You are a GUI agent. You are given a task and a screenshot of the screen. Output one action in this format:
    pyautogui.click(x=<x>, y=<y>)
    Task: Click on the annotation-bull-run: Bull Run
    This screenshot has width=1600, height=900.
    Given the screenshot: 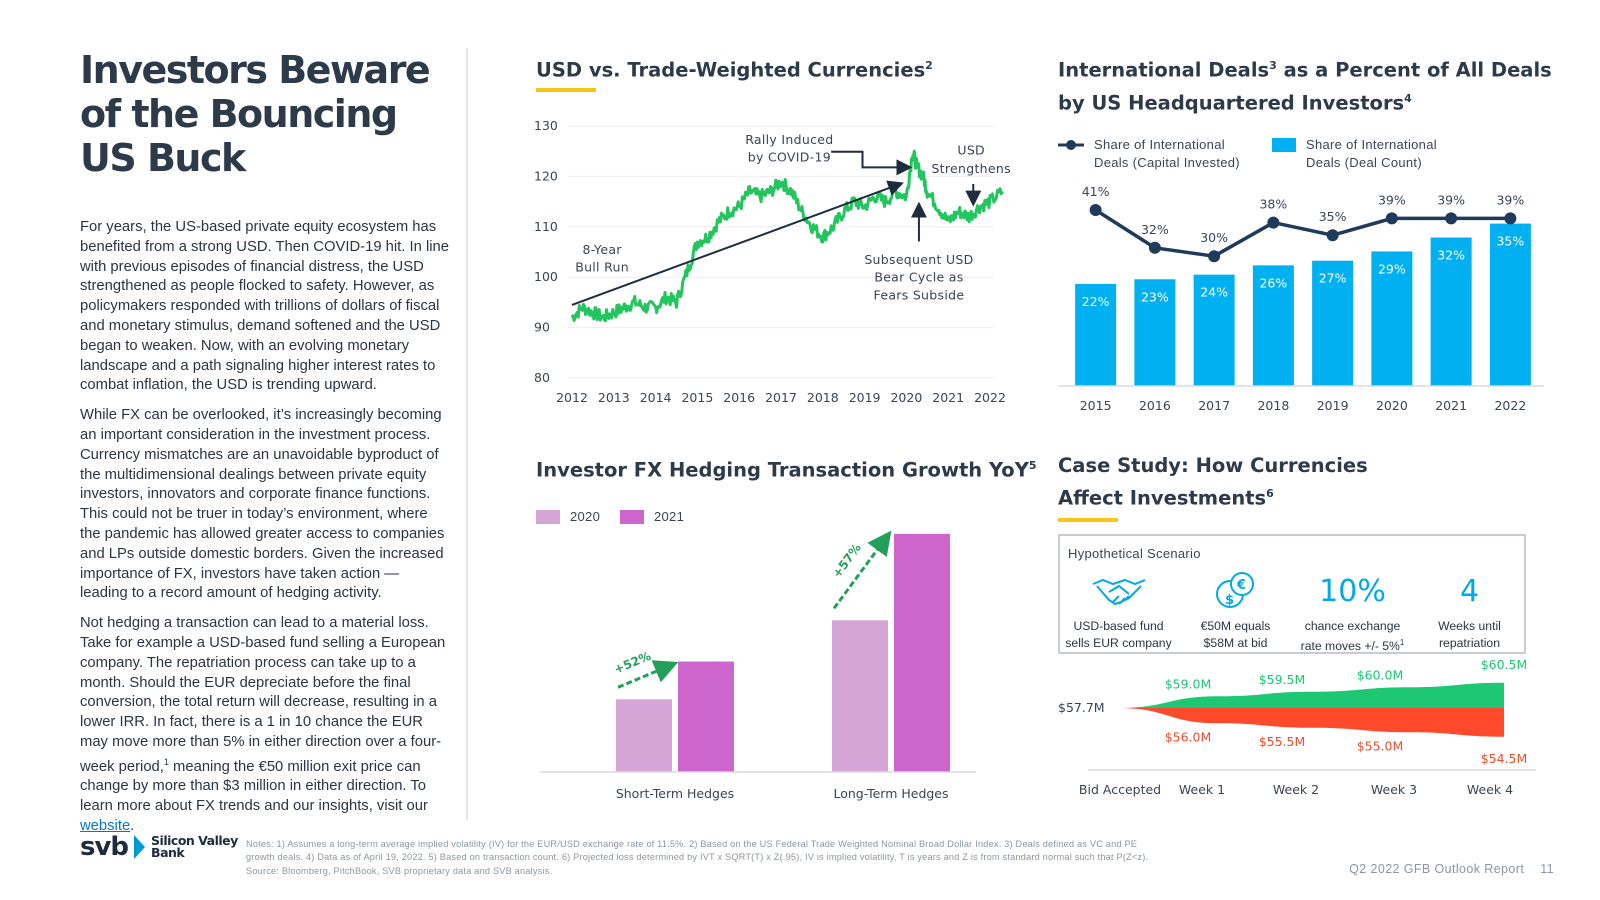 What is the action you would take?
    pyautogui.click(x=602, y=267)
    